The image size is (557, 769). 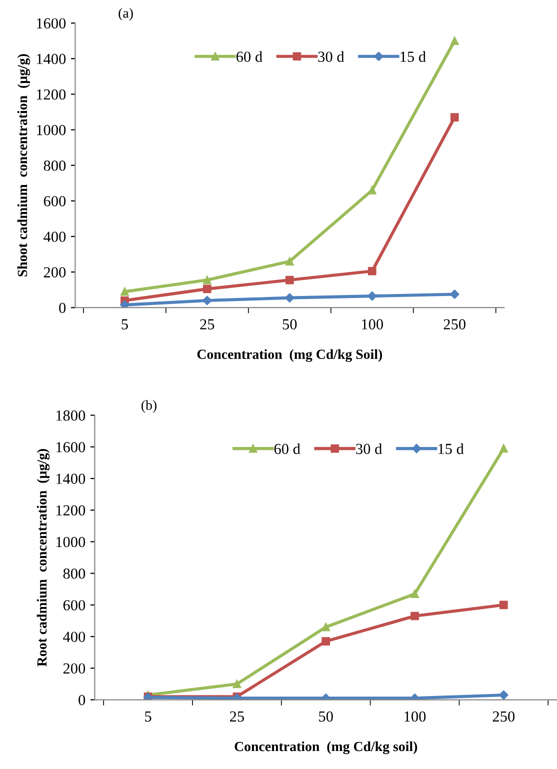 What do you see at coordinates (326, 747) in the screenshot?
I see `x-axis-title: Concentration (mg Cd/kg soil)` at bounding box center [326, 747].